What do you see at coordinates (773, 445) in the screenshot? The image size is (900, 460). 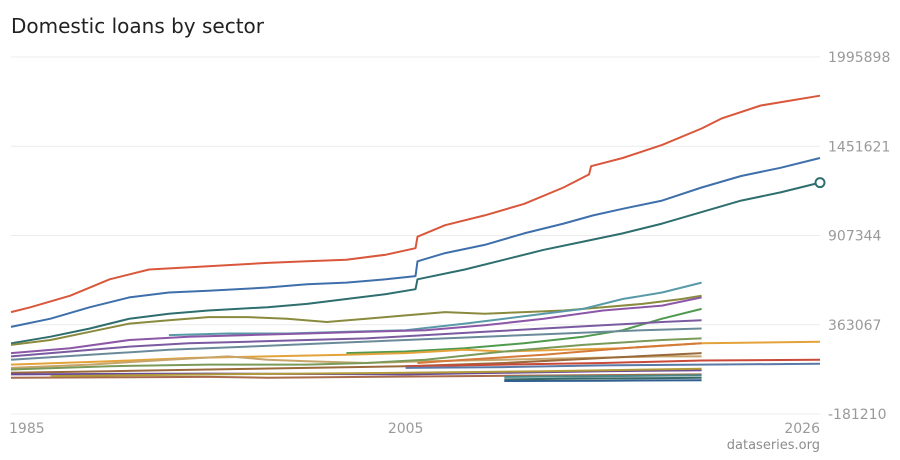 I see `source-watermark: dataseries.org` at bounding box center [773, 445].